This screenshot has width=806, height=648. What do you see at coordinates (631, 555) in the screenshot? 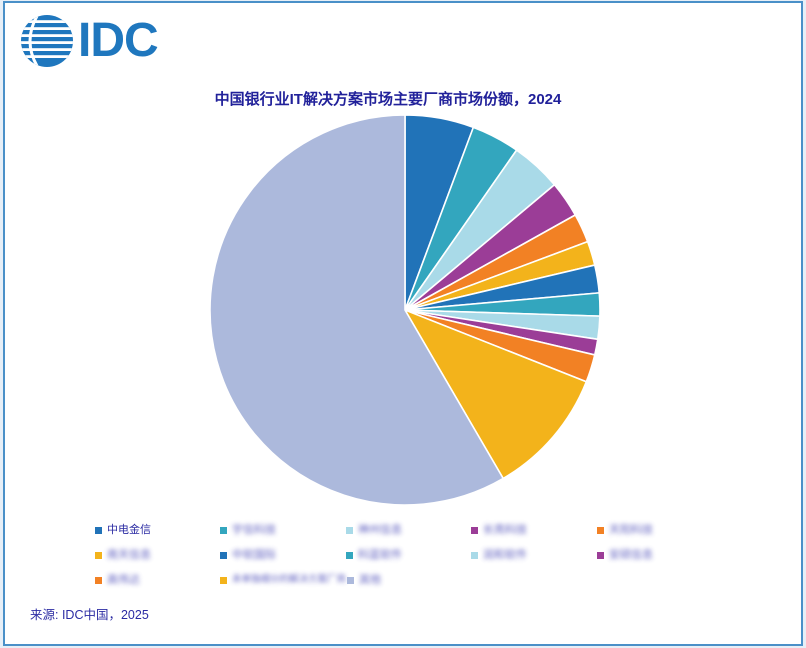
I see `legend-label: 安硕信息` at bounding box center [631, 555].